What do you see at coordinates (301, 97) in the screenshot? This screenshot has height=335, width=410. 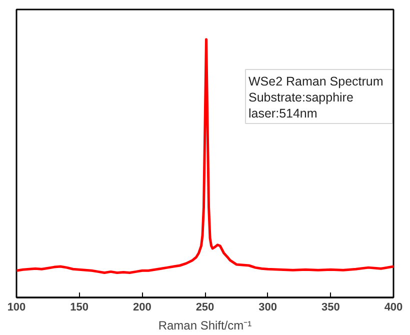 I see `annotation: Substrate:sapphire` at bounding box center [301, 97].